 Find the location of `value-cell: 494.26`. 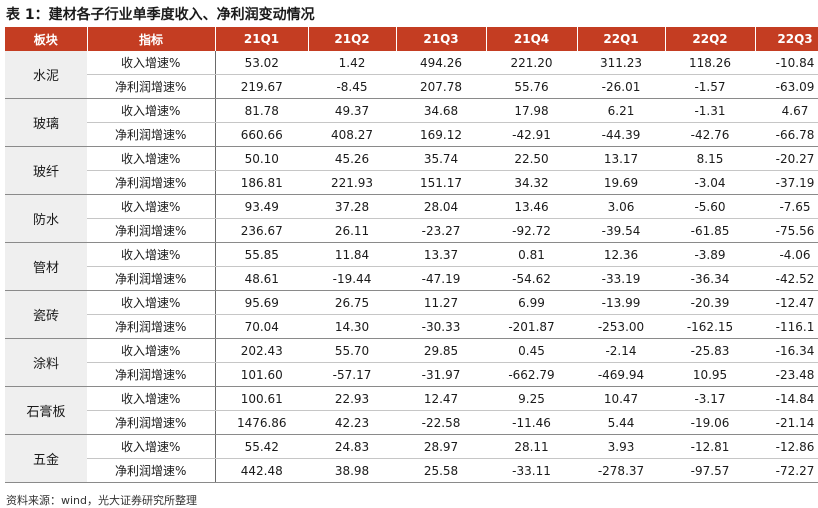

value-cell: 494.26 is located at coordinates (441, 63).